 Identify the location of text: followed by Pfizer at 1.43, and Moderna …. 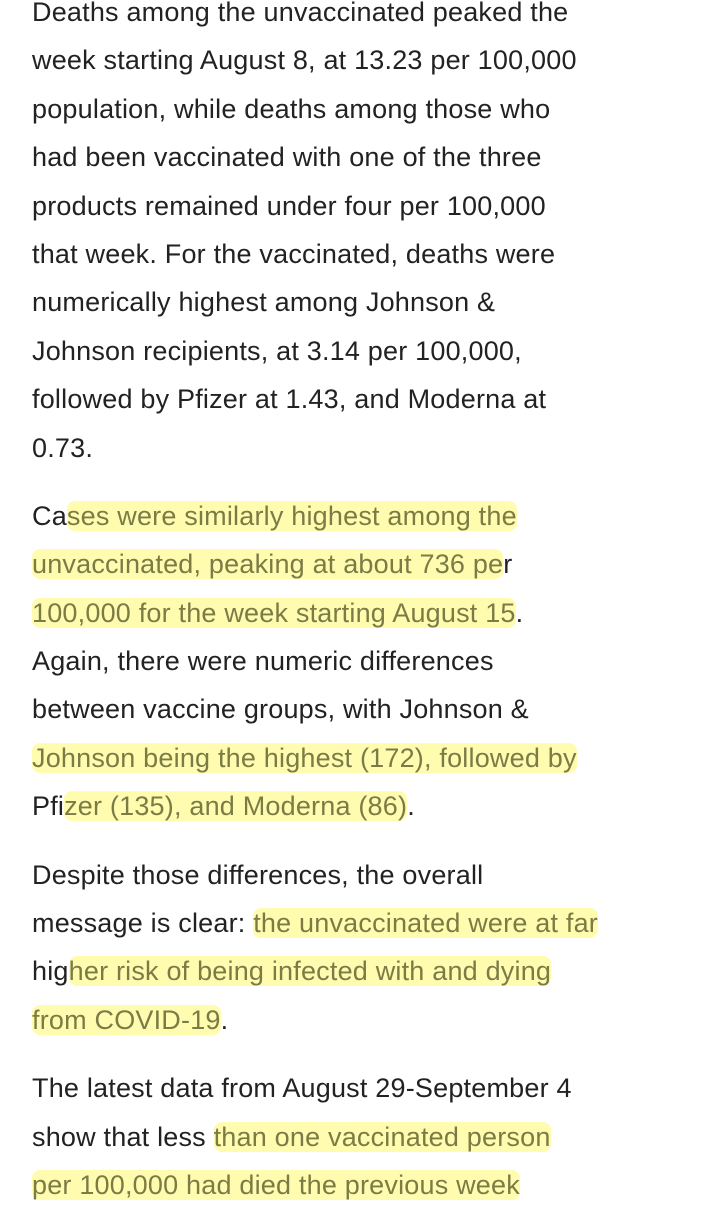
(289, 399).